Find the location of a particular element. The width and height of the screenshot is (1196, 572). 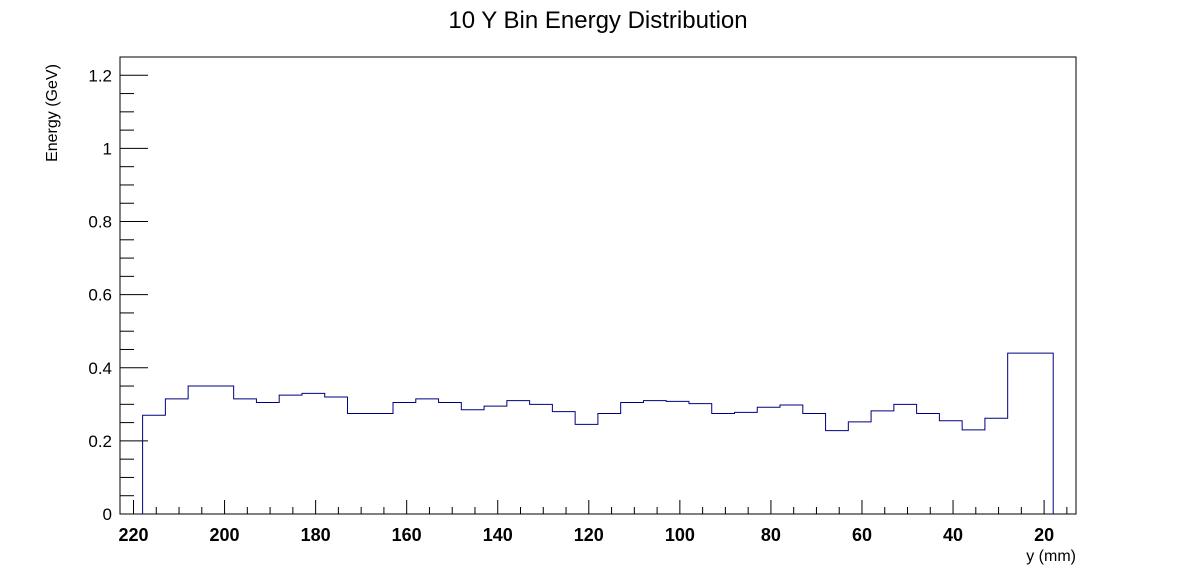

x-tick-label: 140 is located at coordinates (498, 535).